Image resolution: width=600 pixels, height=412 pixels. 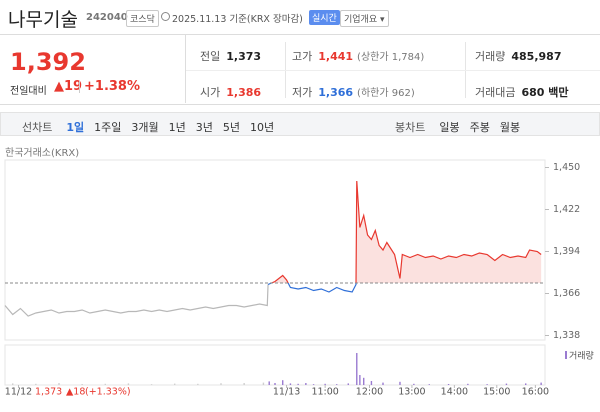 I want to click on rate: +1.38%, so click(x=112, y=86).